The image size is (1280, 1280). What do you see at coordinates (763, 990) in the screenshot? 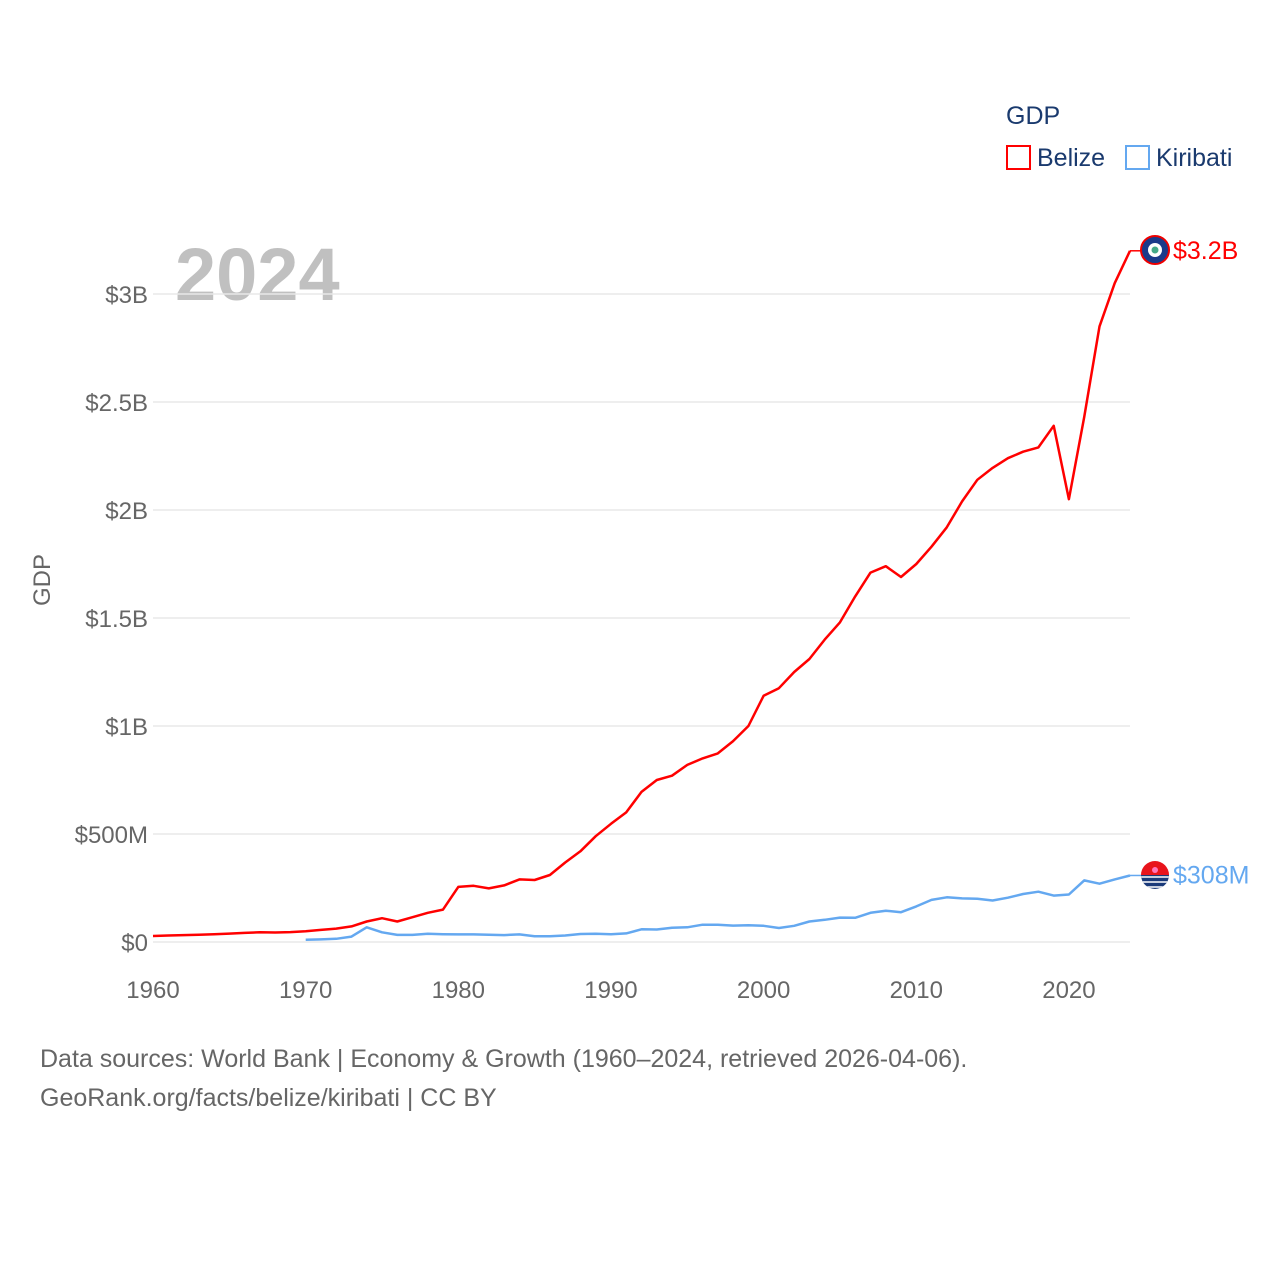
I see `x-tick-label: 2000` at bounding box center [763, 990].